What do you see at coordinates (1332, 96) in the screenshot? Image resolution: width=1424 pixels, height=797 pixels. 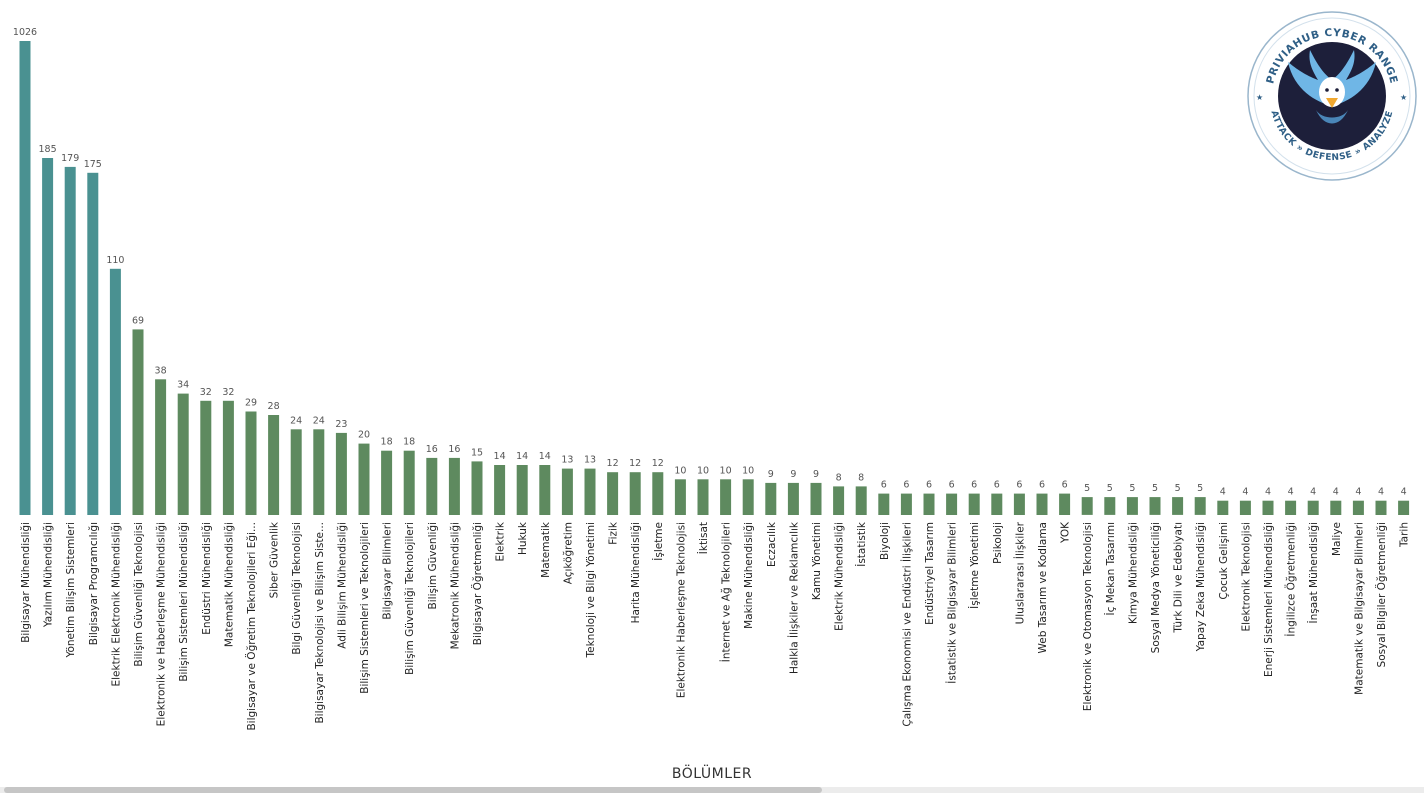 I see `logo-inner-ring` at bounding box center [1332, 96].